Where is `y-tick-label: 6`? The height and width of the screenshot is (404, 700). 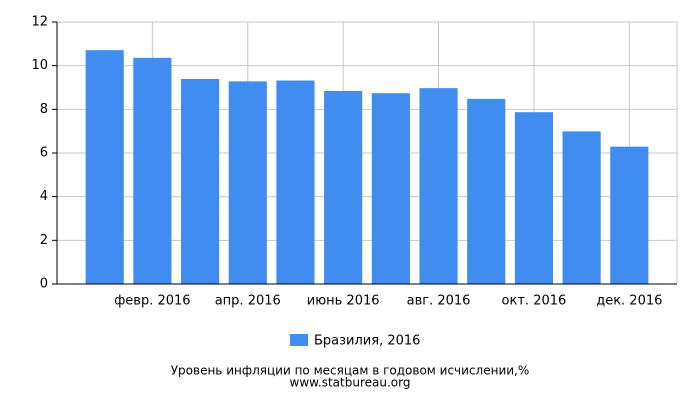 y-tick-label: 6 is located at coordinates (44, 153).